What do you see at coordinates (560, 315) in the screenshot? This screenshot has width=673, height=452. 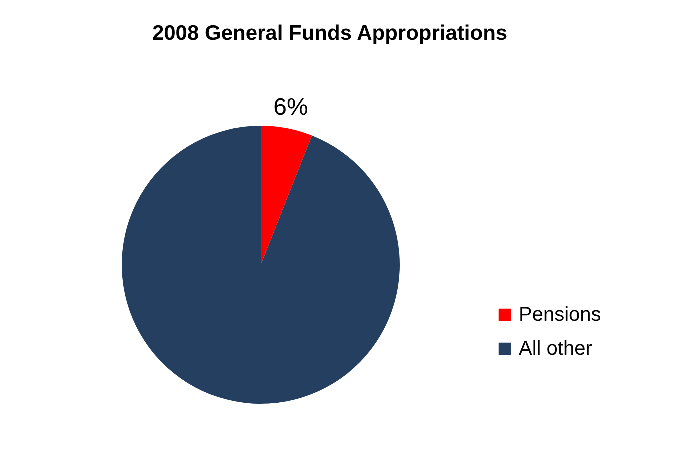 I see `legend-label: Pensions` at bounding box center [560, 315].